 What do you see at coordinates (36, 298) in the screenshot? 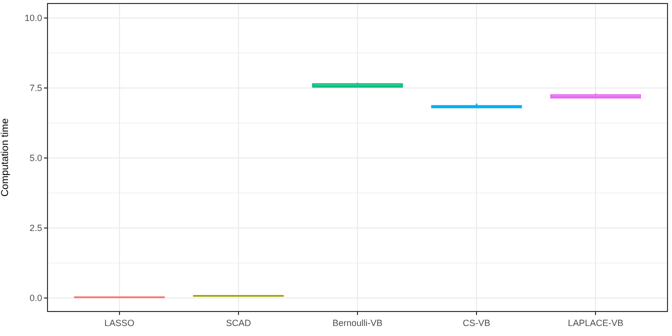
I see `y-tick-label: 0.0` at bounding box center [36, 298].